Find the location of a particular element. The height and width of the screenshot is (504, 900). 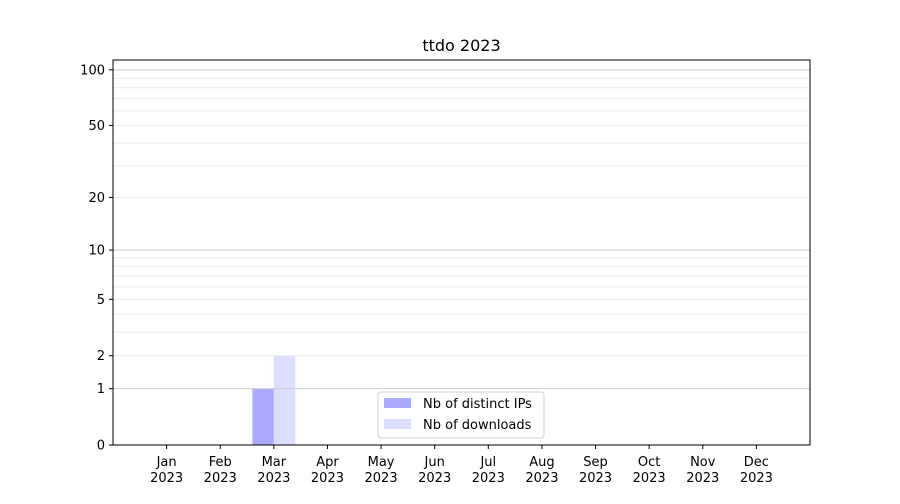

y-tick-label: 100 is located at coordinates (92, 70).